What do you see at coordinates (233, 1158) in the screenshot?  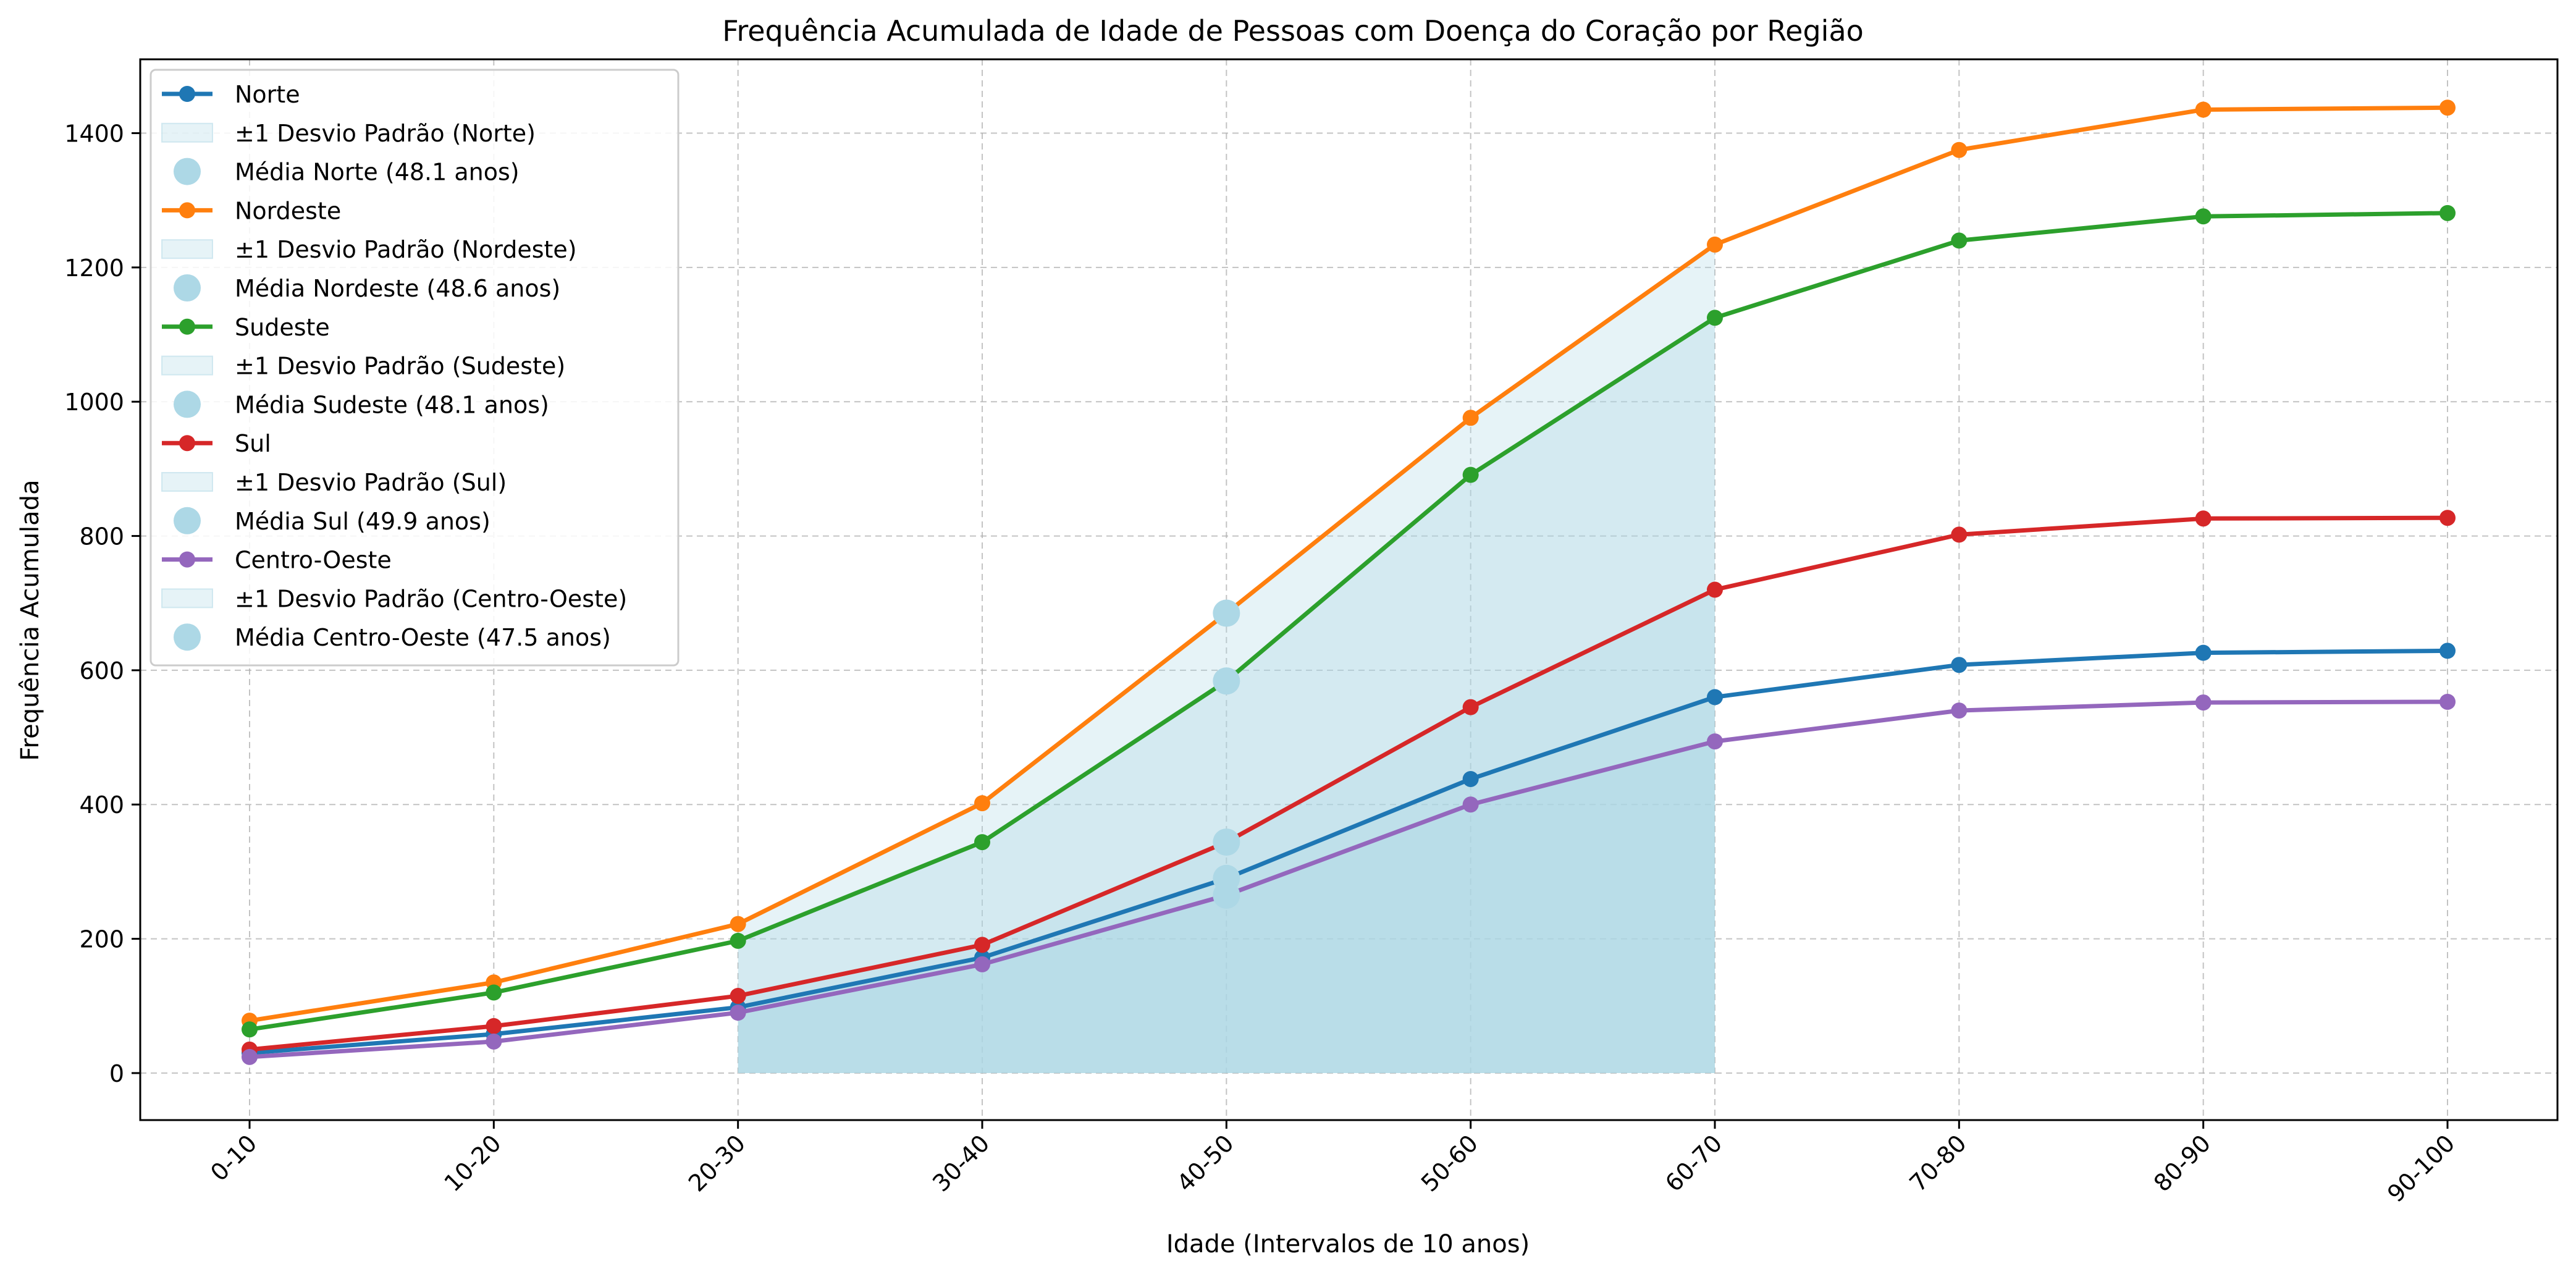 I see `x-tick-label: 0-10` at bounding box center [233, 1158].